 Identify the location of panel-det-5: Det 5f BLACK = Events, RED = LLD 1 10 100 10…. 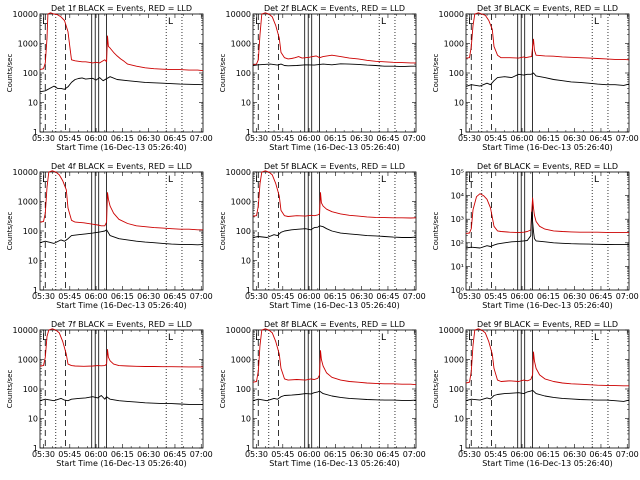
(322, 236).